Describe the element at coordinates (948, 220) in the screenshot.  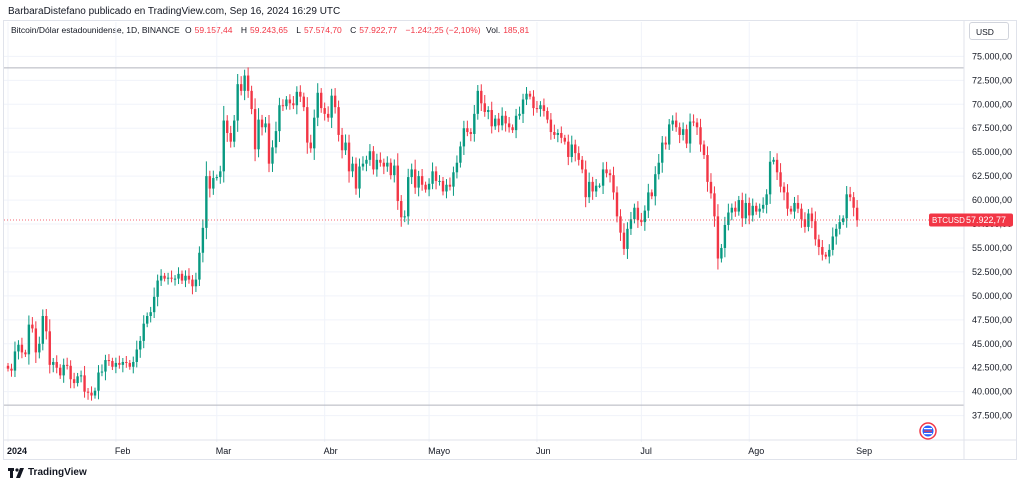
I see `last-price-symbol: BTCUSD` at that location.